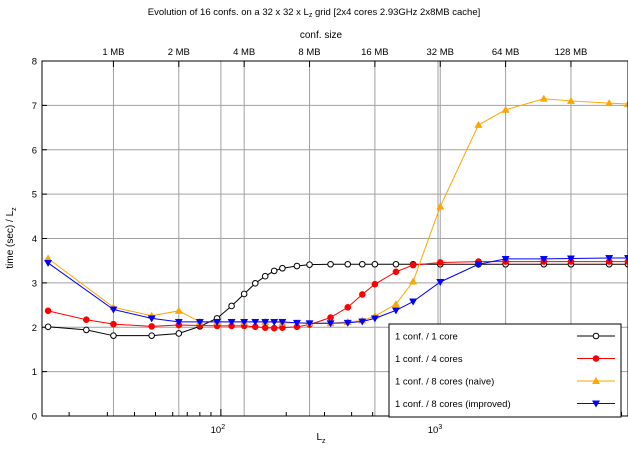  Describe the element at coordinates (321, 35) in the screenshot. I see `top-axis-title: conf. size` at that location.